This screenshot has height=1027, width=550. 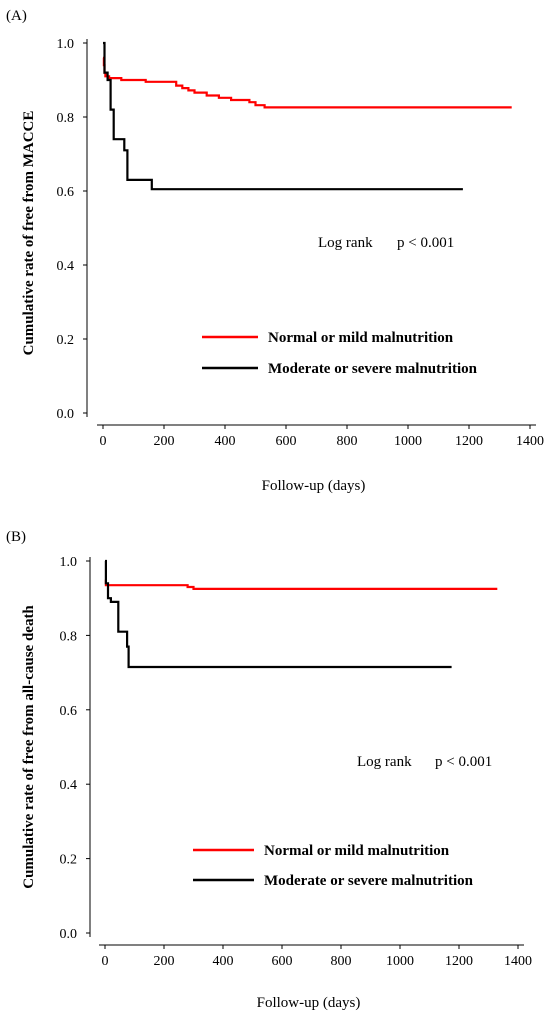 I want to click on y-axis-label: Cumulative rate of free from MACCE, so click(x=29, y=233).